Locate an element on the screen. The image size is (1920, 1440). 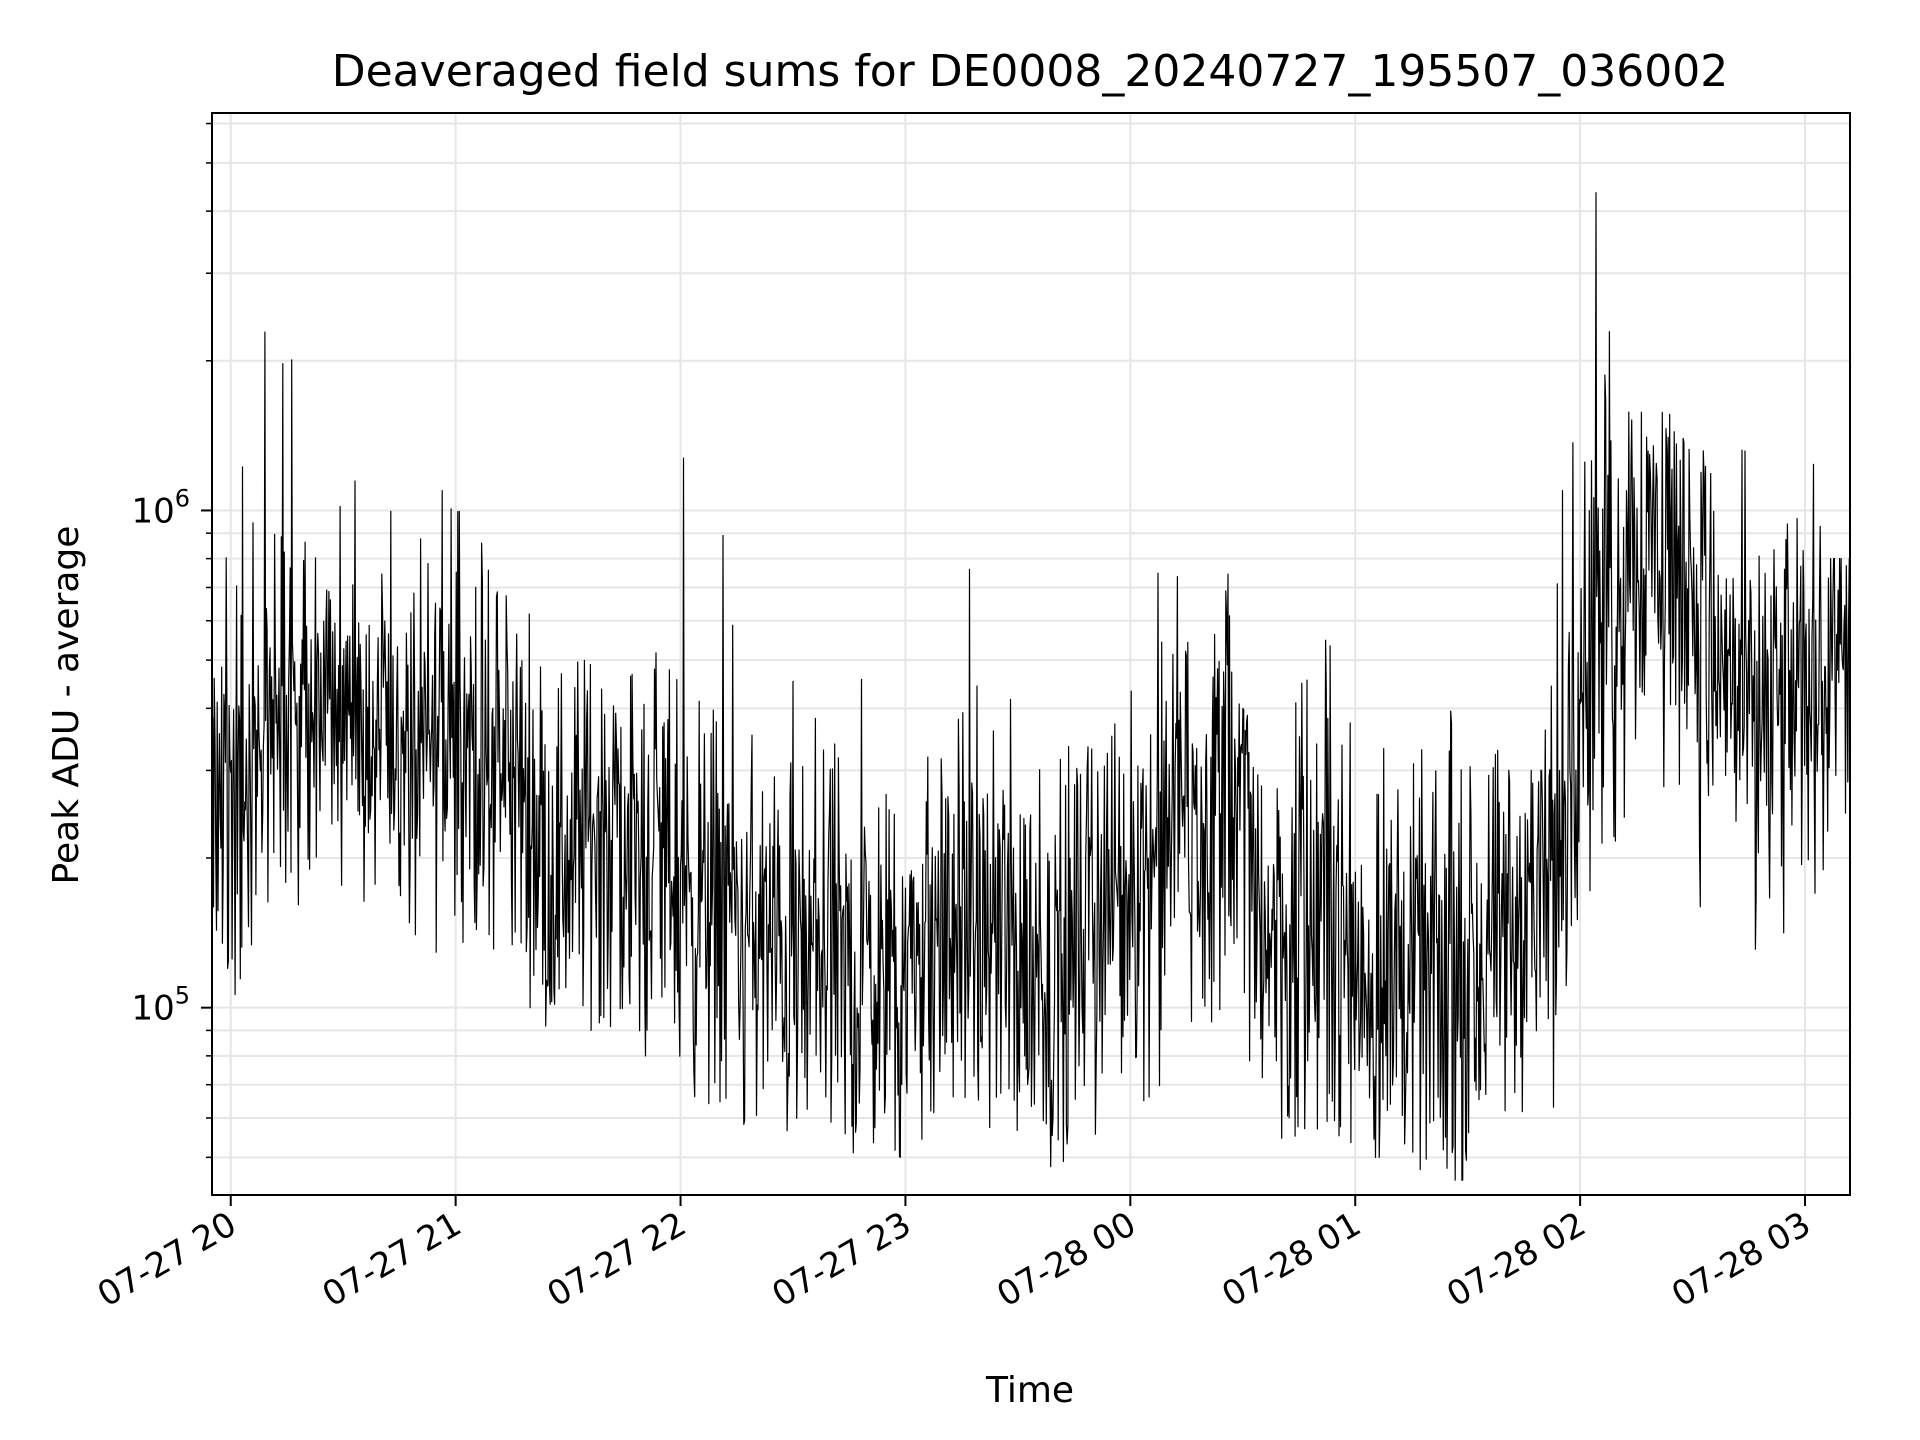
y-tick-label: 10⁵ is located at coordinates (160, 1005).